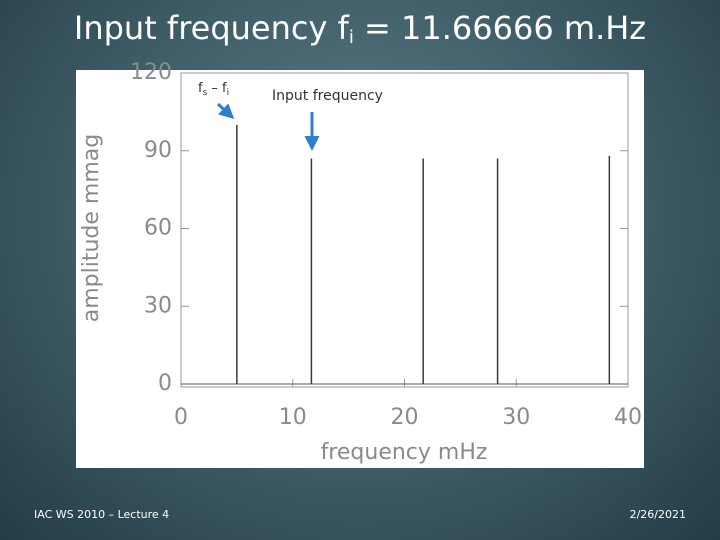 The height and width of the screenshot is (540, 720). I want to click on y-tick-label: 30, so click(158, 305).